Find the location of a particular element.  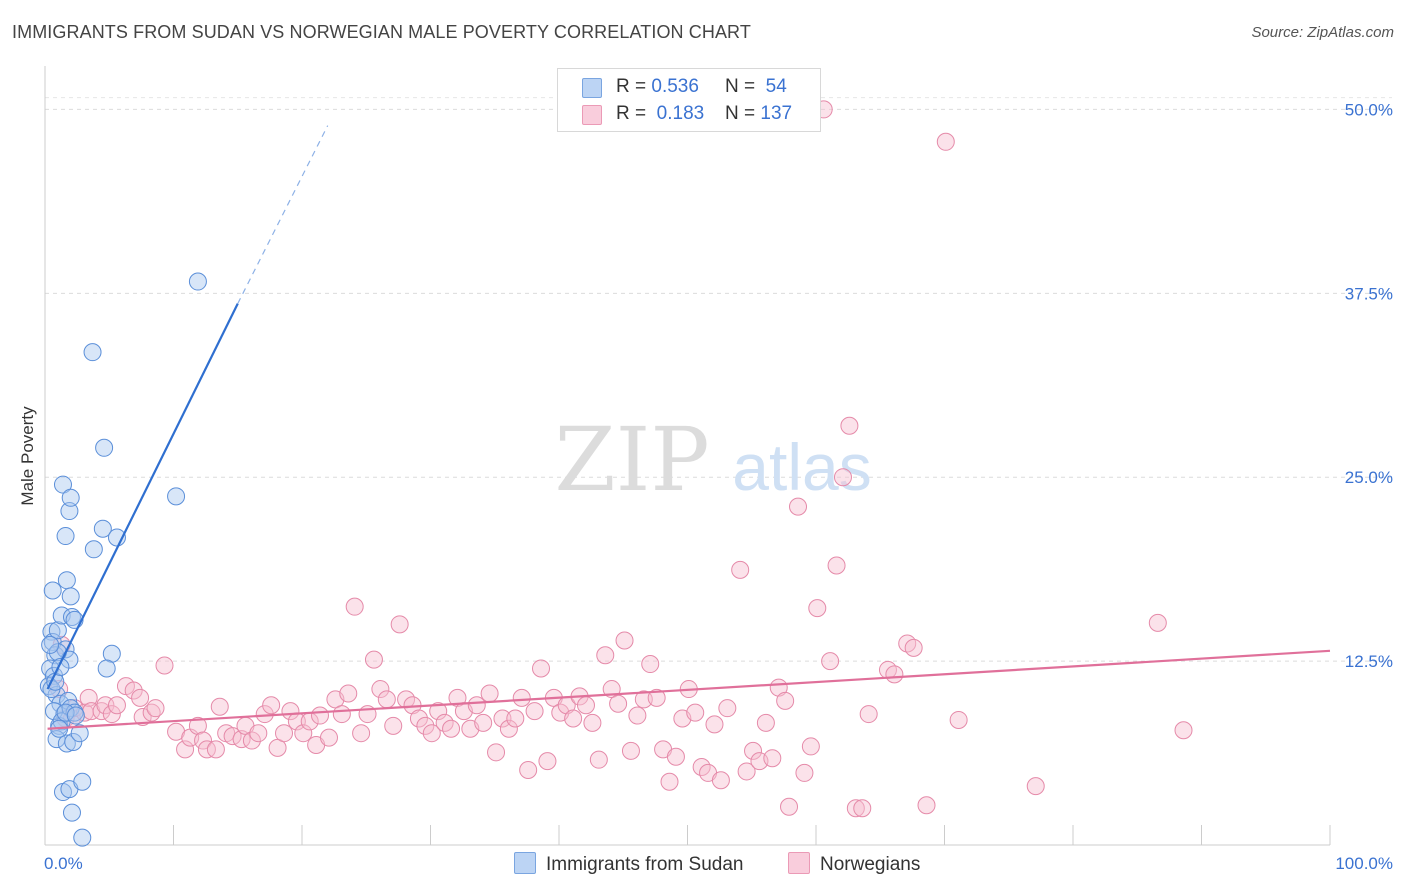

bottom-legend-label-sudan: Immigrants from Sudan is located at coordinates (645, 864).